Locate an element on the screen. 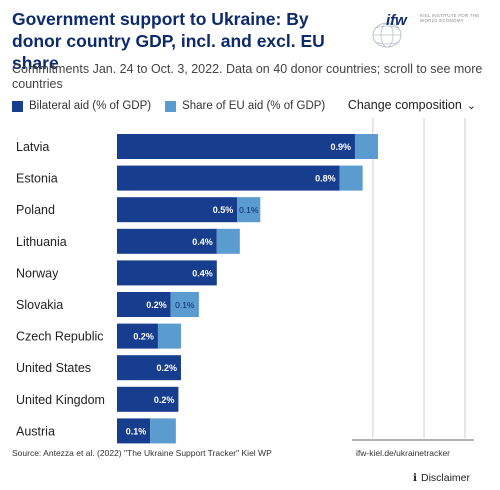 The height and width of the screenshot is (490, 500). data-label-bilateral: 0.5% is located at coordinates (223, 210).